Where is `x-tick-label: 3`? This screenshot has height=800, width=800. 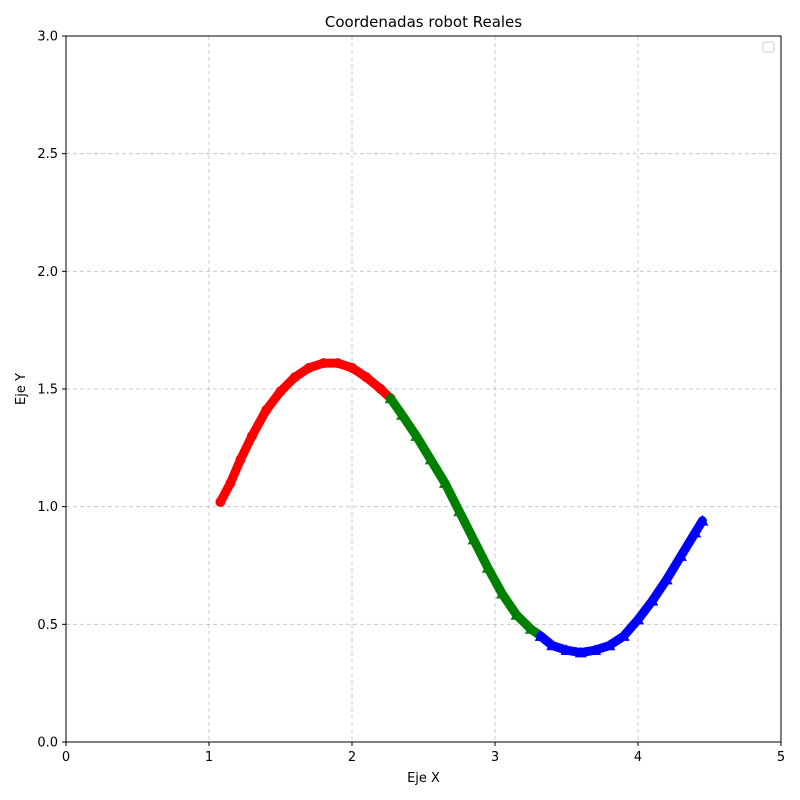 x-tick-label: 3 is located at coordinates (495, 757).